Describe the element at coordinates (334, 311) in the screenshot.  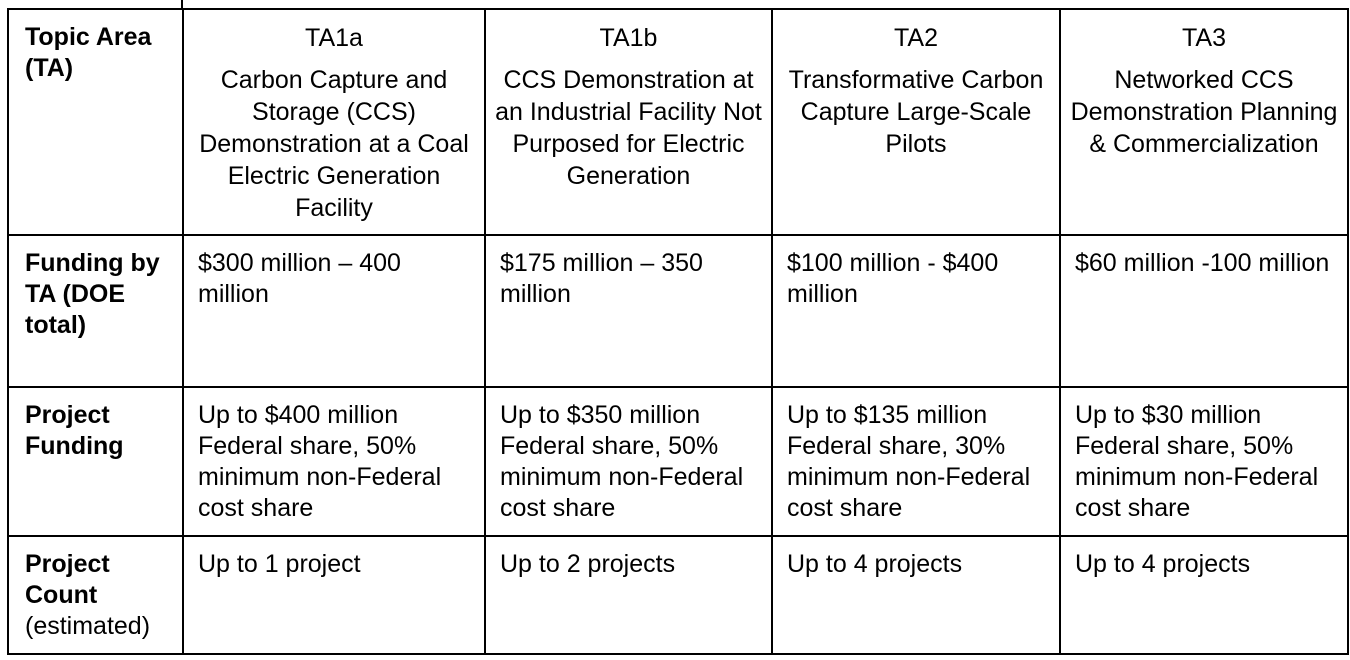
I see `table-cell: $300 million – 400 million` at that location.